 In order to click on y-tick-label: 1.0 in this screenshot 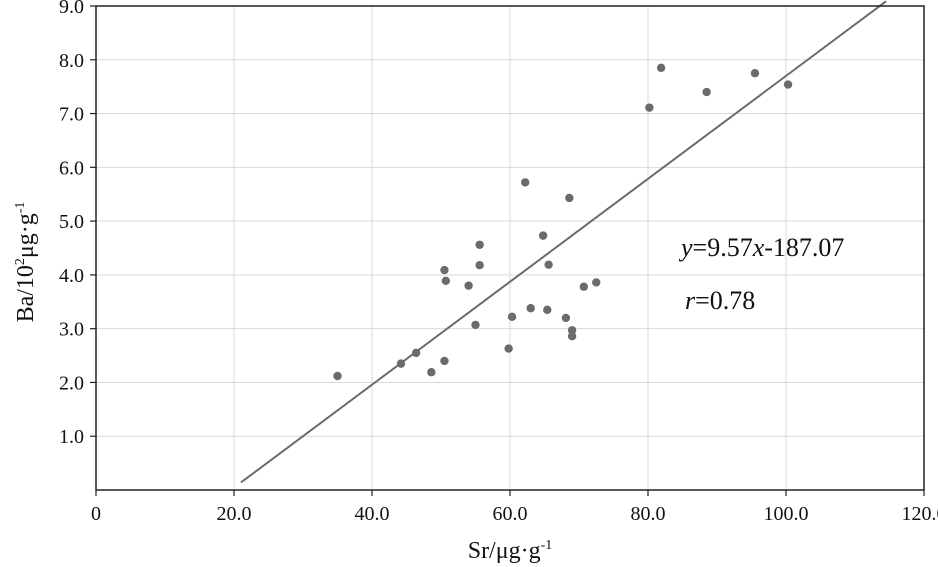, I will do `click(71, 437)`.